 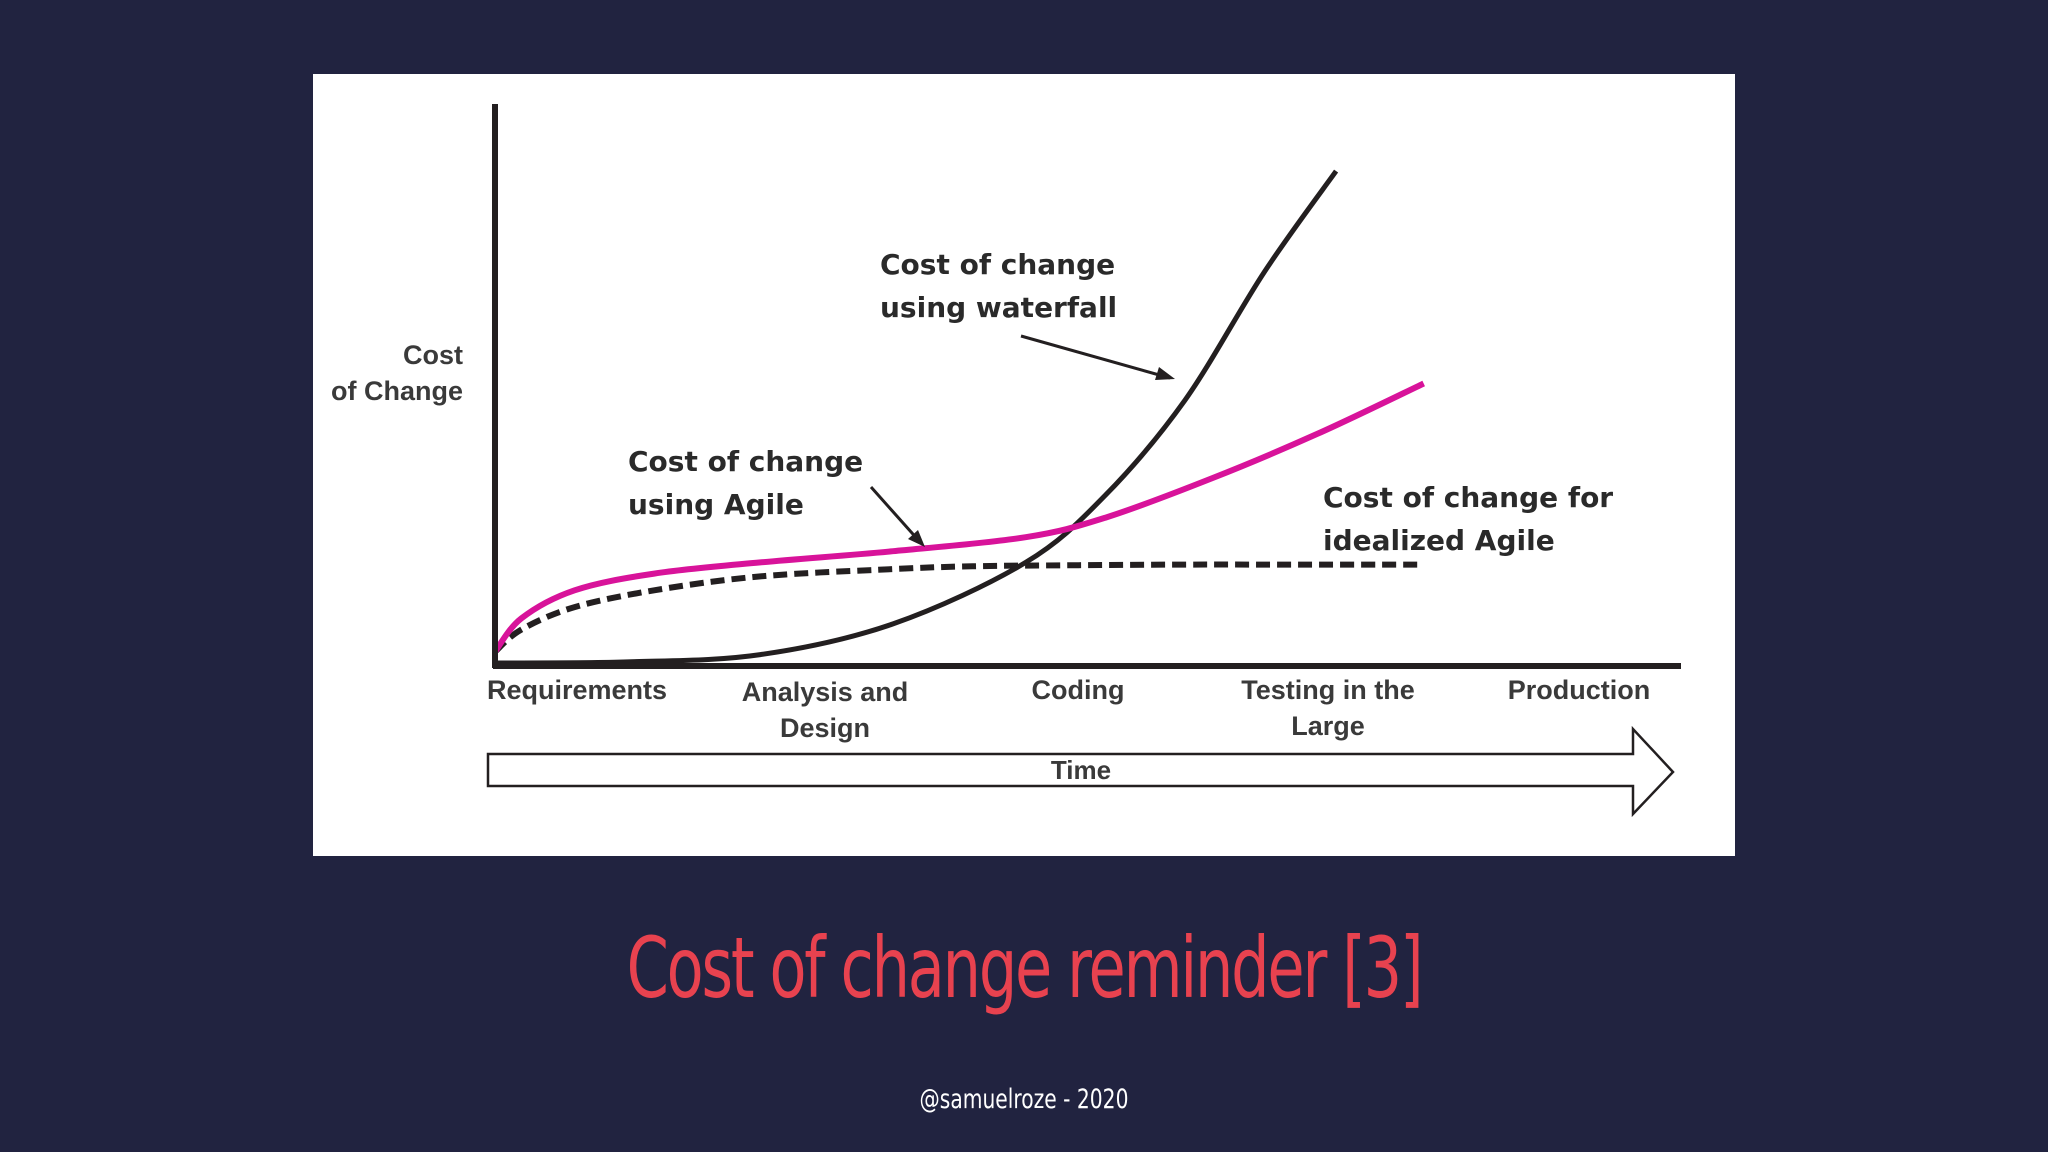 I want to click on annotation-idealized-line1: Cost of change for, so click(x=1468, y=497).